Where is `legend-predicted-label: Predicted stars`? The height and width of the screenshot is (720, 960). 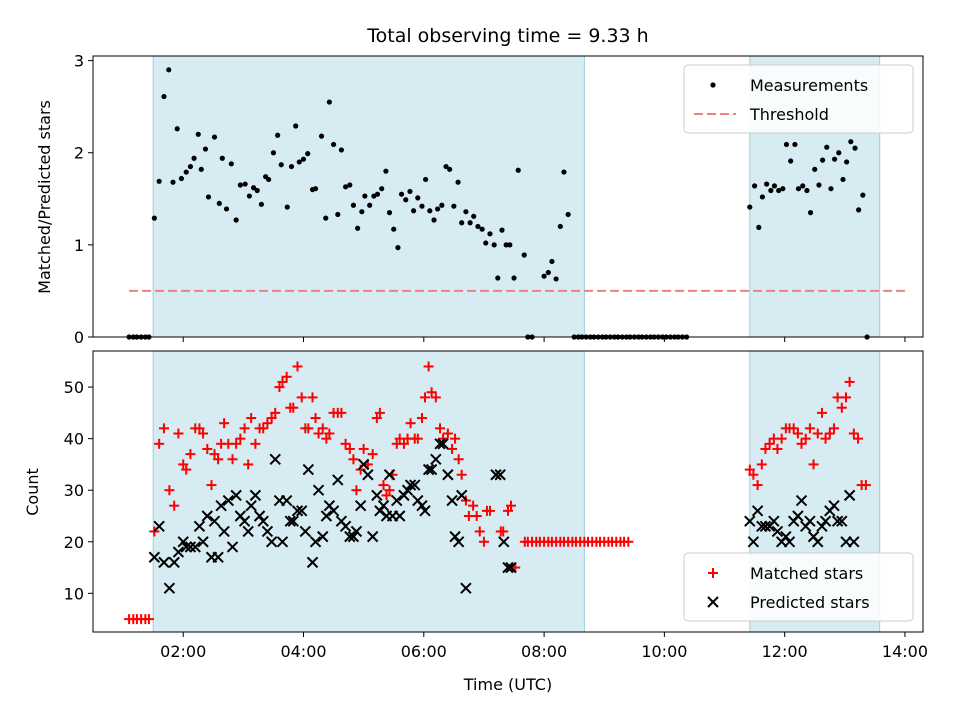 legend-predicted-label: Predicted stars is located at coordinates (810, 602).